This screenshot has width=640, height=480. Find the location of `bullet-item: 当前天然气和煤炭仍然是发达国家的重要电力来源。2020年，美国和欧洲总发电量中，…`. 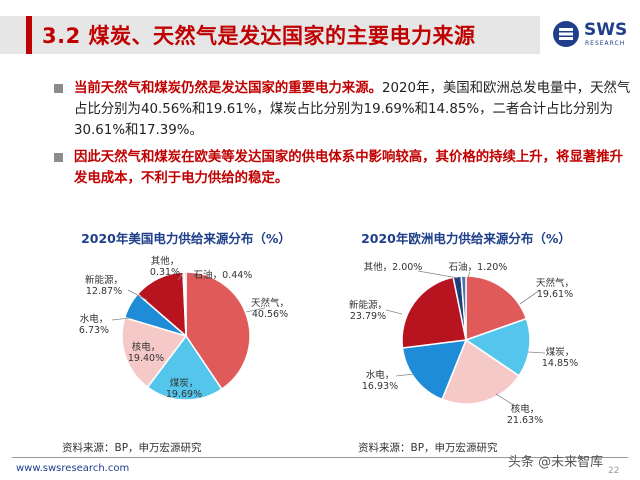

bullet-item: 当前天然气和煤炭仍然是发达国家的重要电力来源。2020年，美国和欧洲总发电量中，… is located at coordinates (344, 109).